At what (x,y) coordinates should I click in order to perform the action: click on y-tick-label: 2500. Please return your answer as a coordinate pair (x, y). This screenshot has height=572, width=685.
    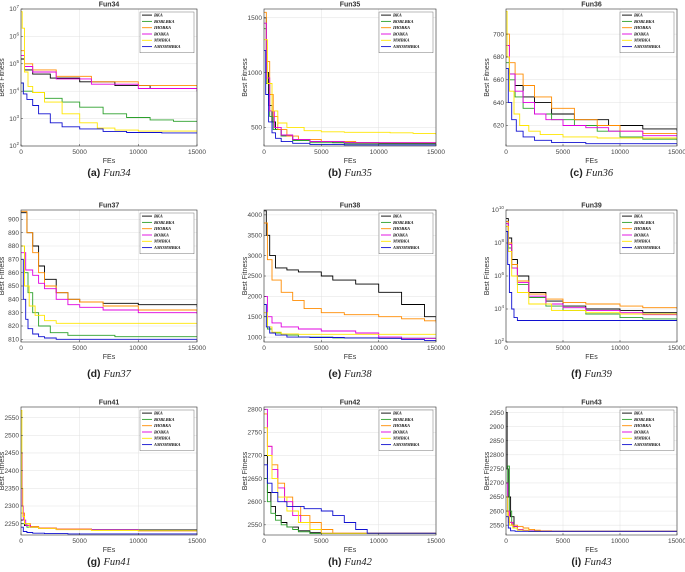
    Looking at the image, I should click on (255, 276).